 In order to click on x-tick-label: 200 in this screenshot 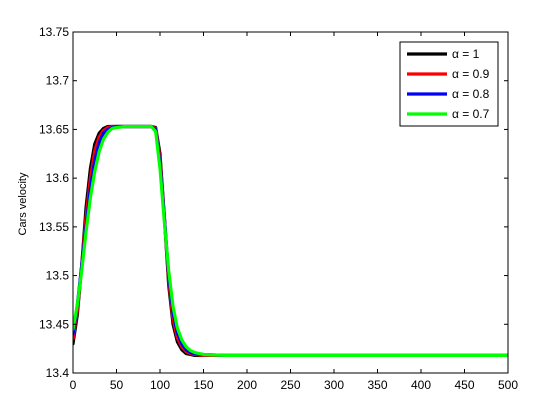, I will do `click(247, 385)`.